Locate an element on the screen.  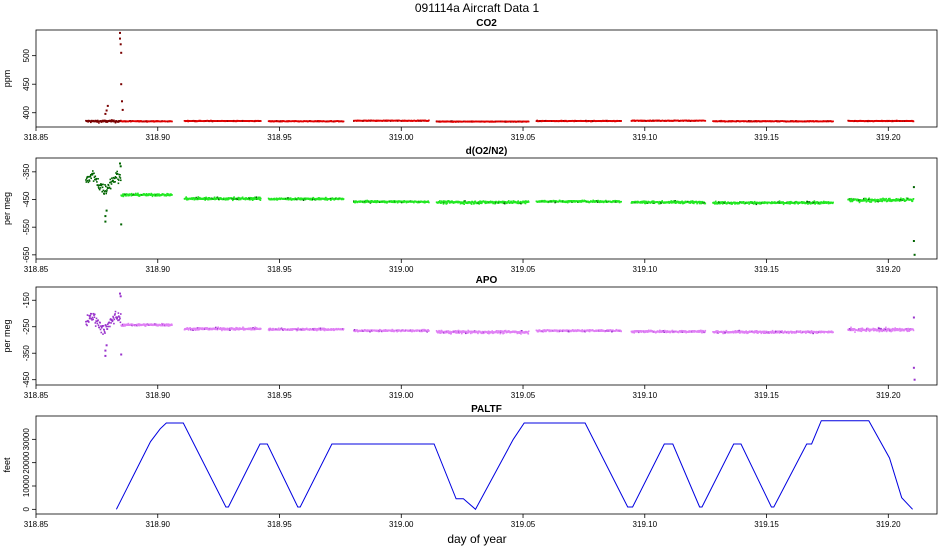
x-tick-label: 319.00 is located at coordinates (401, 269).